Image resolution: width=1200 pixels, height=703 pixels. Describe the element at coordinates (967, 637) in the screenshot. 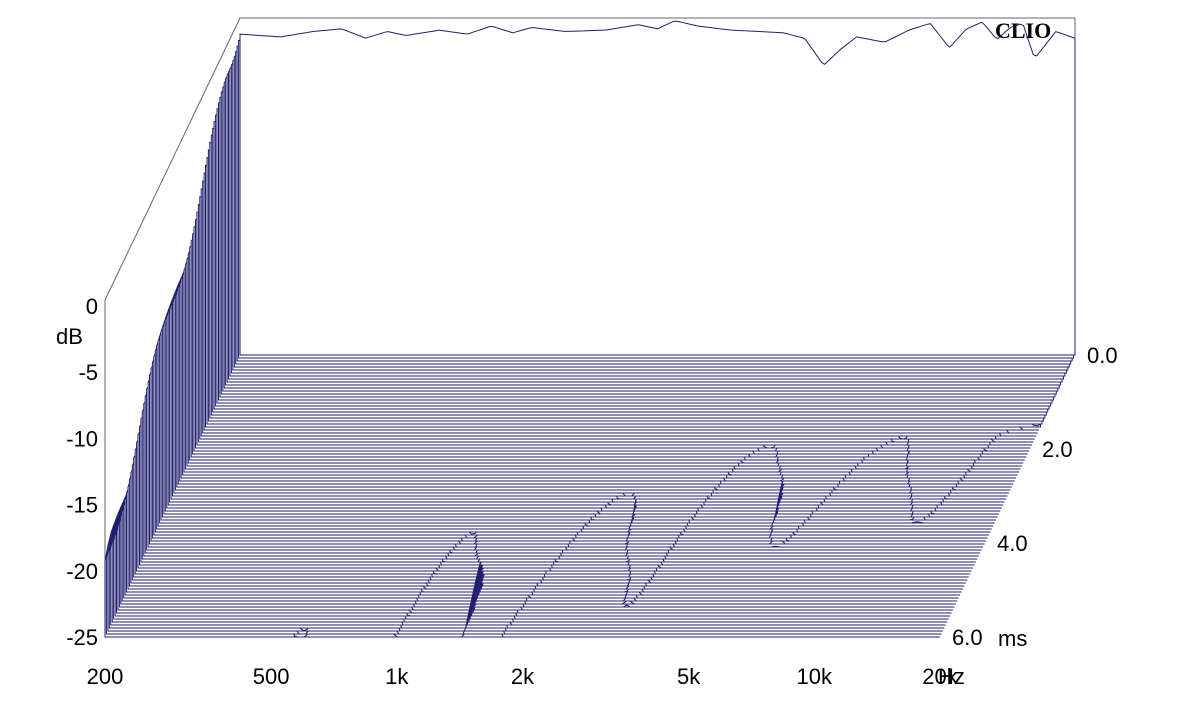

I see `z-tick-label: 6.0` at that location.